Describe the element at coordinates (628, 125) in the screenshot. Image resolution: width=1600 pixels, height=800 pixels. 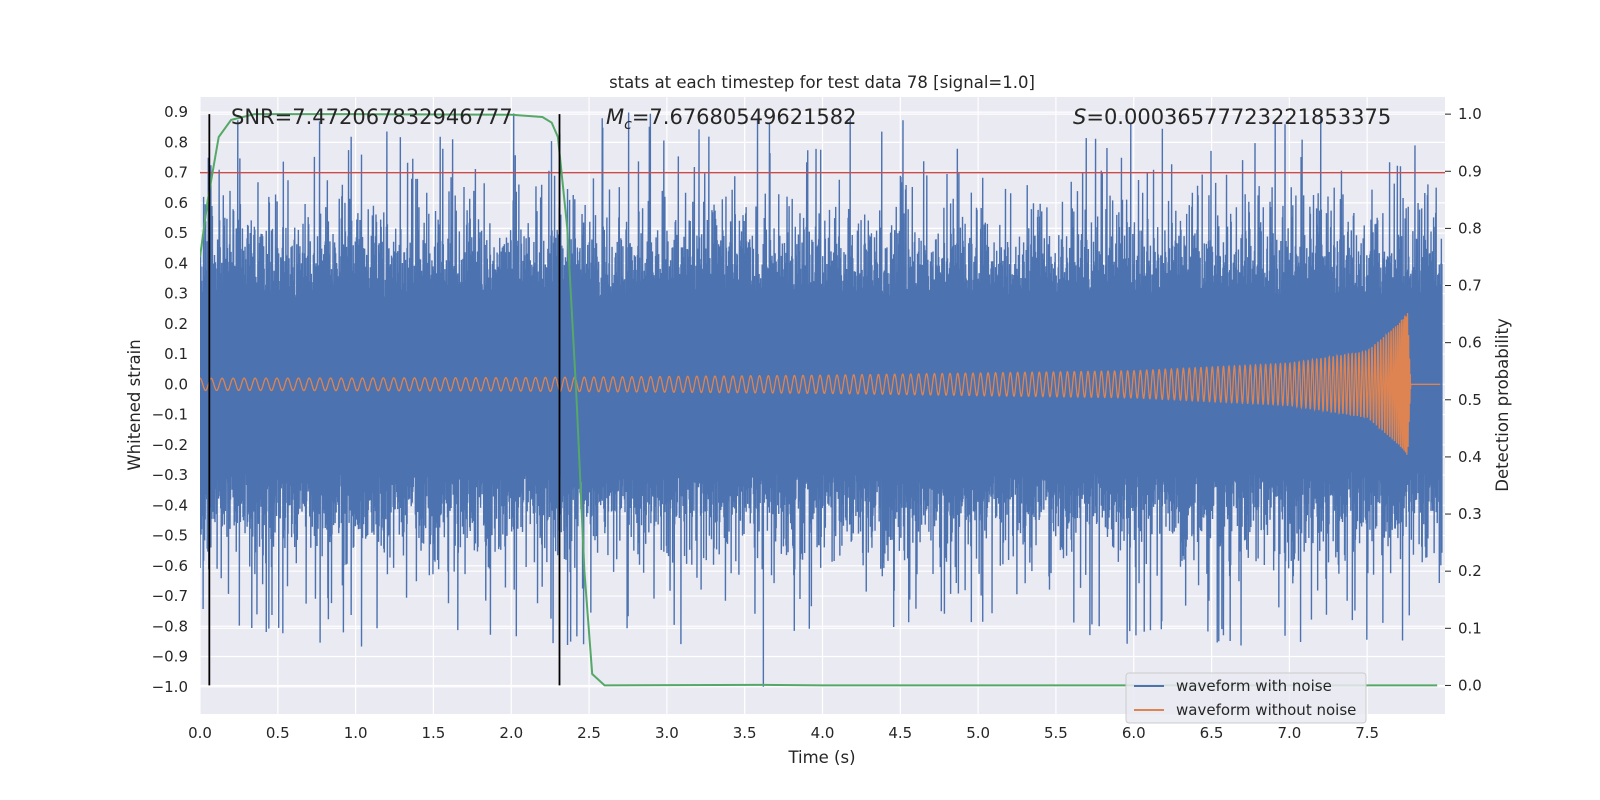
I see `chirp-mass-subscript: c` at that location.